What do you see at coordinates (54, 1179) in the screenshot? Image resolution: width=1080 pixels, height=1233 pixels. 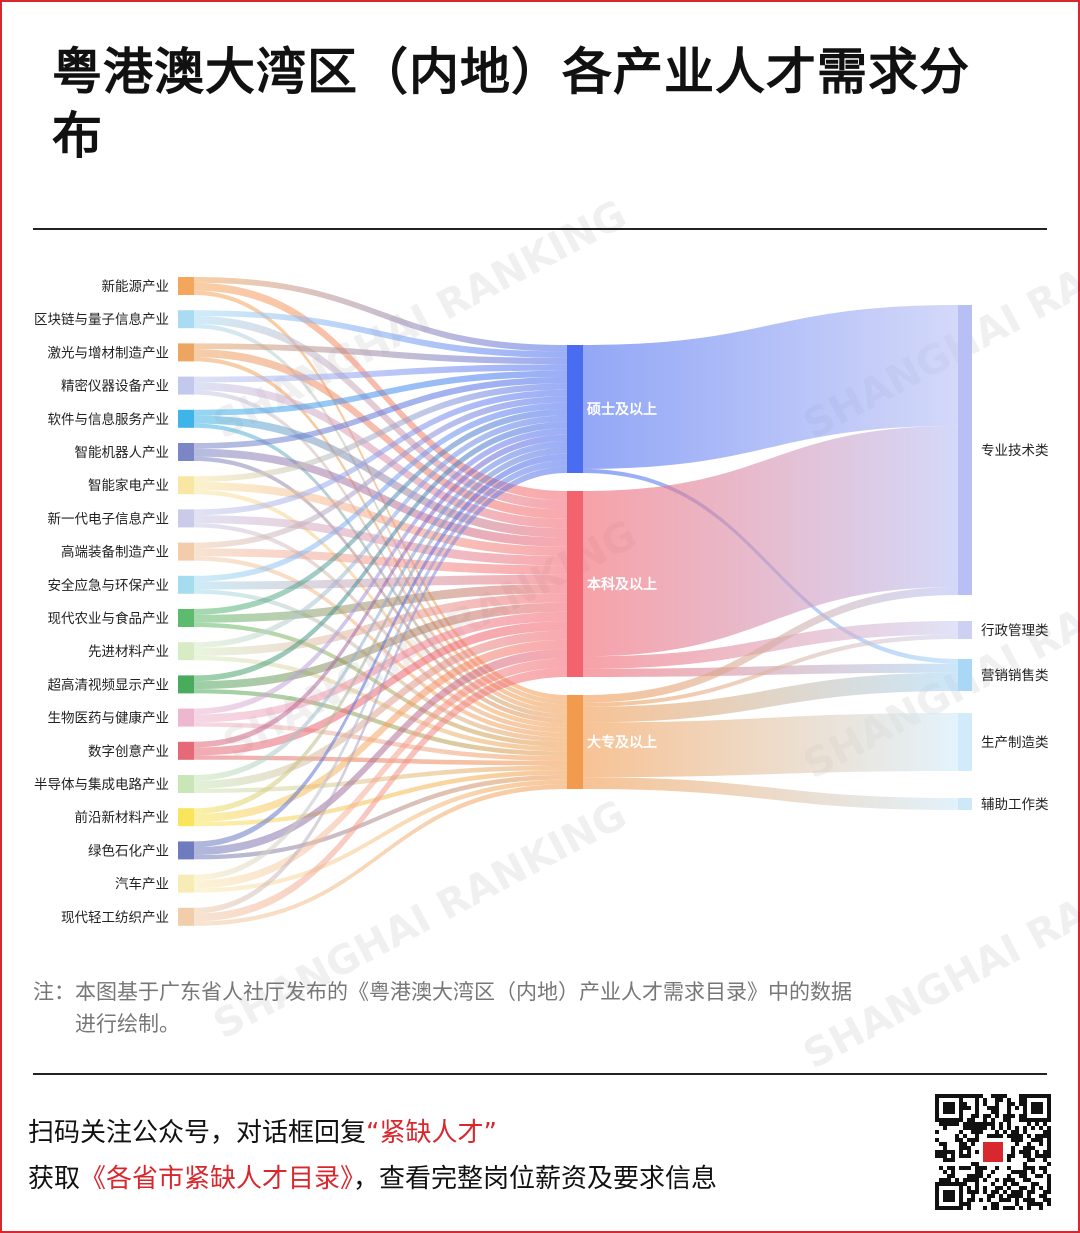 I see `footer-line2-prefix: 获取` at bounding box center [54, 1179].